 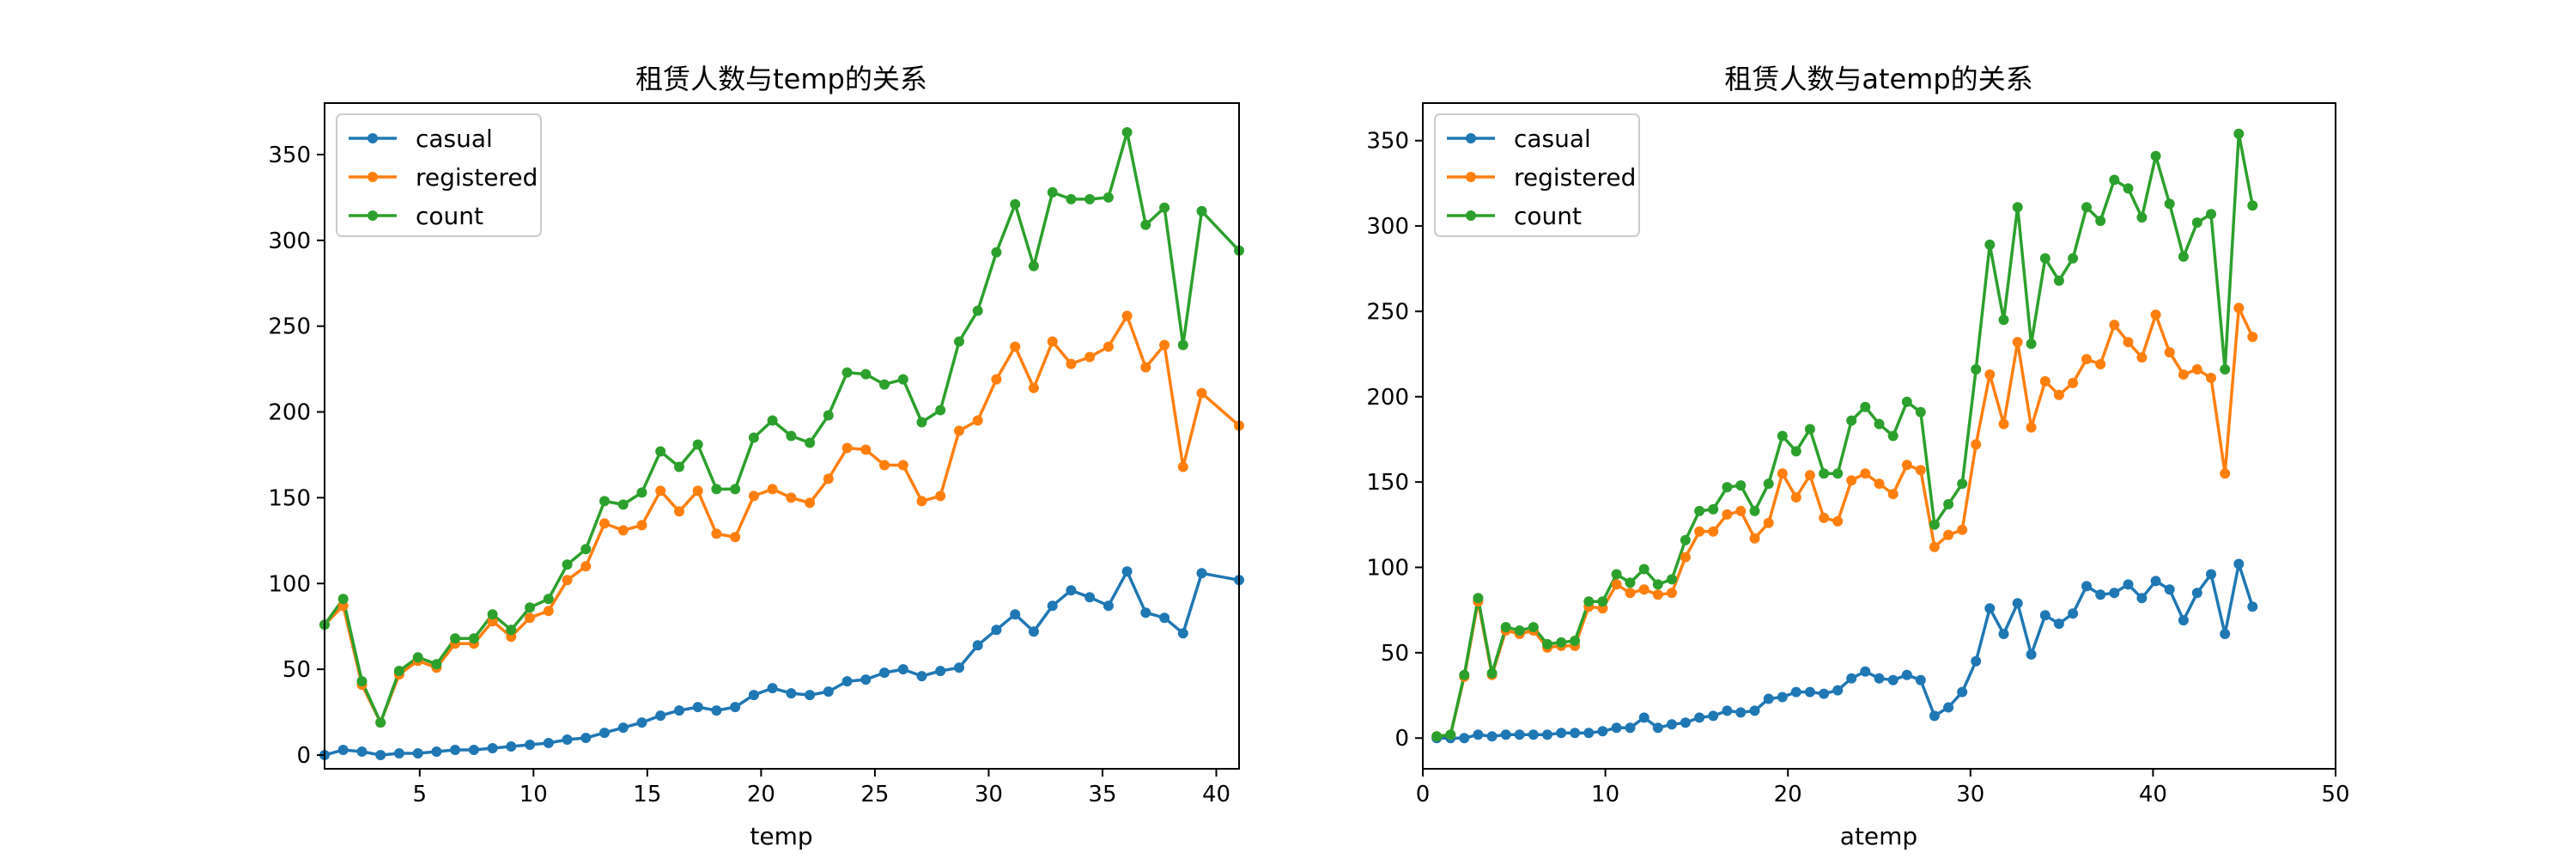 What do you see at coordinates (450, 216) in the screenshot?
I see `legend-label-count: count` at bounding box center [450, 216].